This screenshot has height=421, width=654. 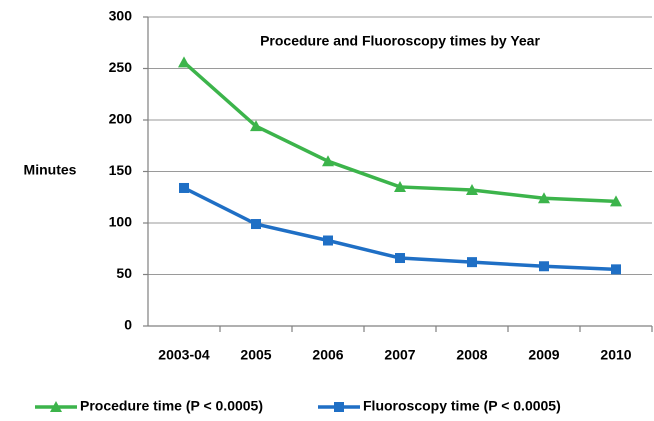 What do you see at coordinates (327, 355) in the screenshot?
I see `x-tick-label: 2006` at bounding box center [327, 355].